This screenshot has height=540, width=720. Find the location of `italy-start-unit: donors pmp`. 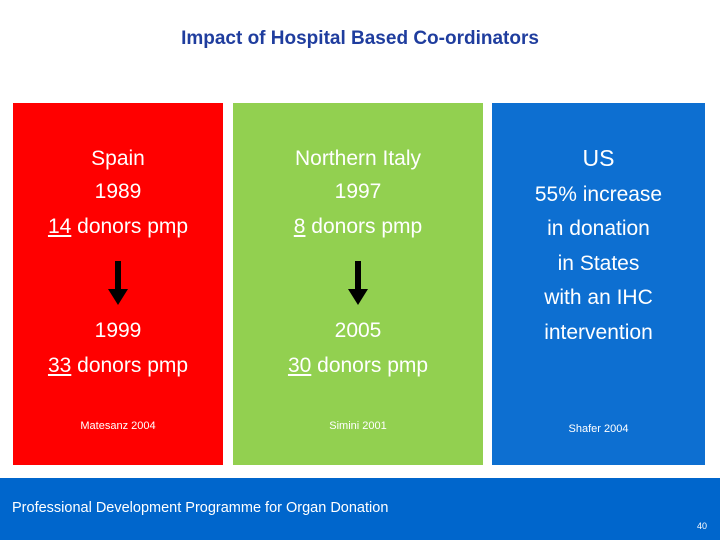

italy-start-unit: donors pmp is located at coordinates (364, 226).